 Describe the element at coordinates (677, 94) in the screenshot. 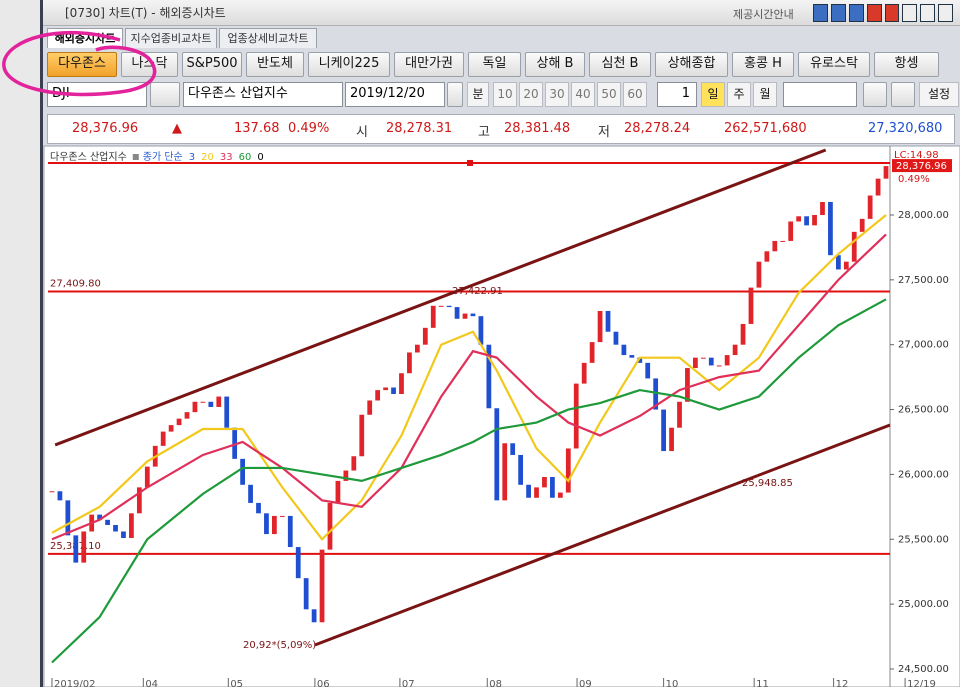

I see `count-field: 1` at that location.